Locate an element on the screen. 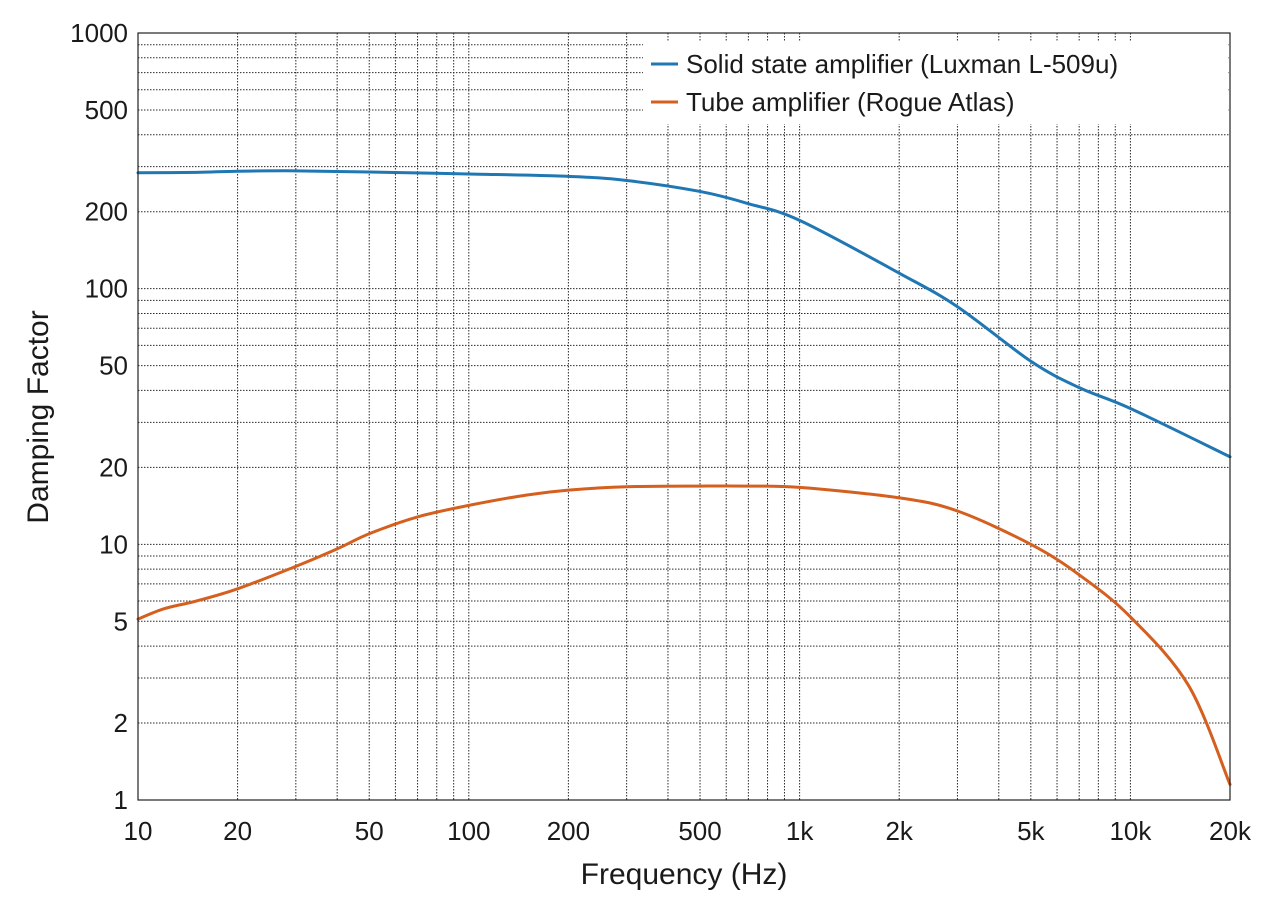 The width and height of the screenshot is (1280, 919). x-tick-labels: 10 20 50 100 200 500 1k 2k 5k 10k 20k is located at coordinates (688, 831).